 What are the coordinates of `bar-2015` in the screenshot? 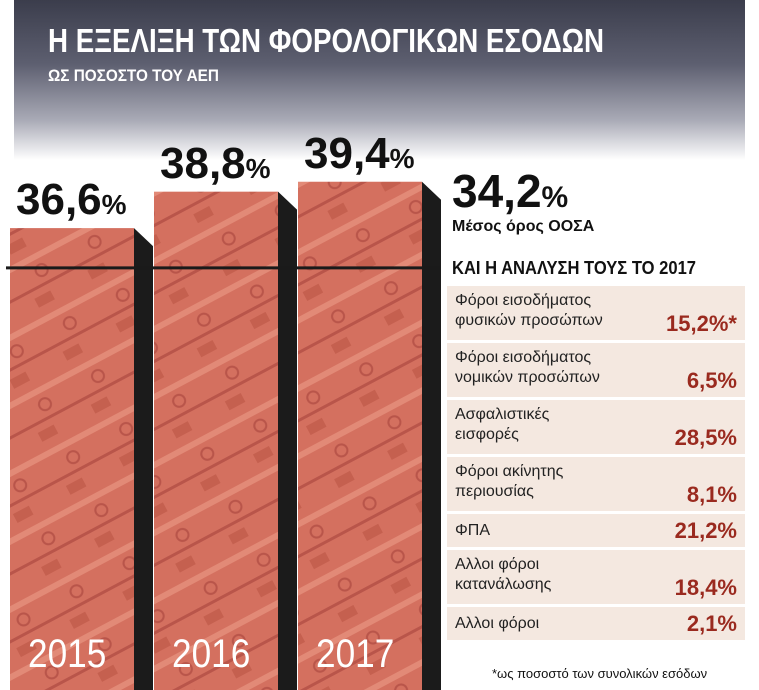 It's located at (72, 459).